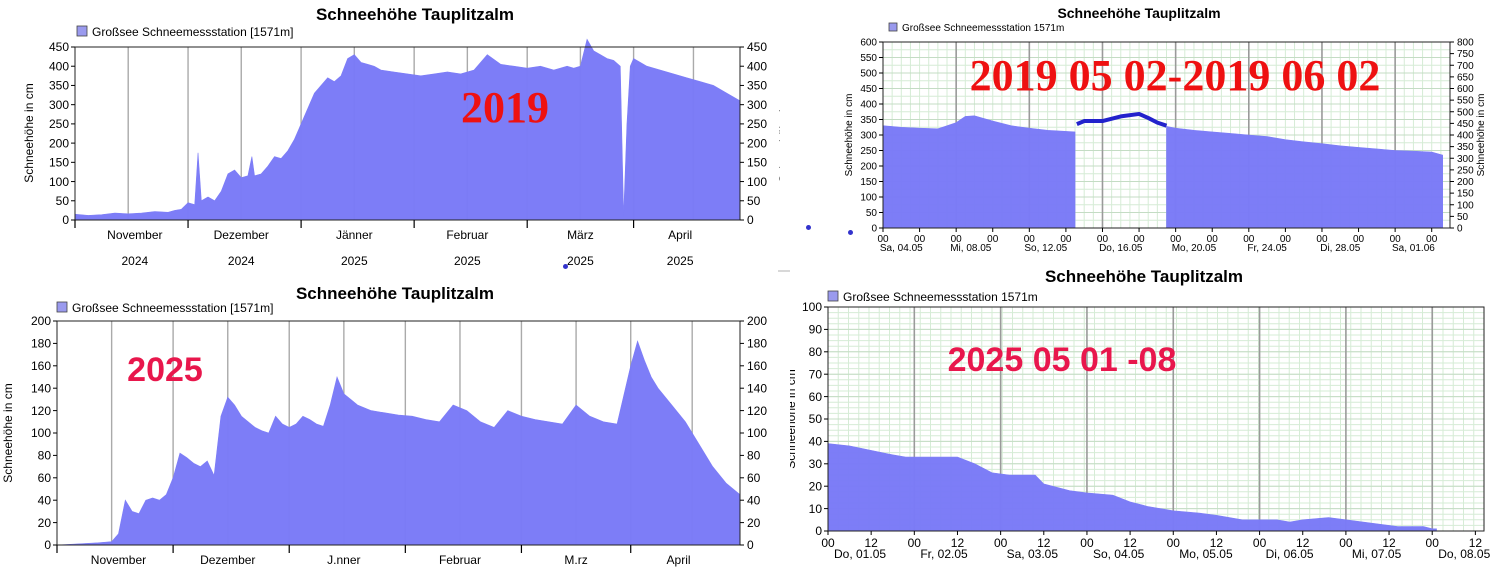 The width and height of the screenshot is (1498, 577). I want to click on x-month-label: Dezember, so click(227, 560).